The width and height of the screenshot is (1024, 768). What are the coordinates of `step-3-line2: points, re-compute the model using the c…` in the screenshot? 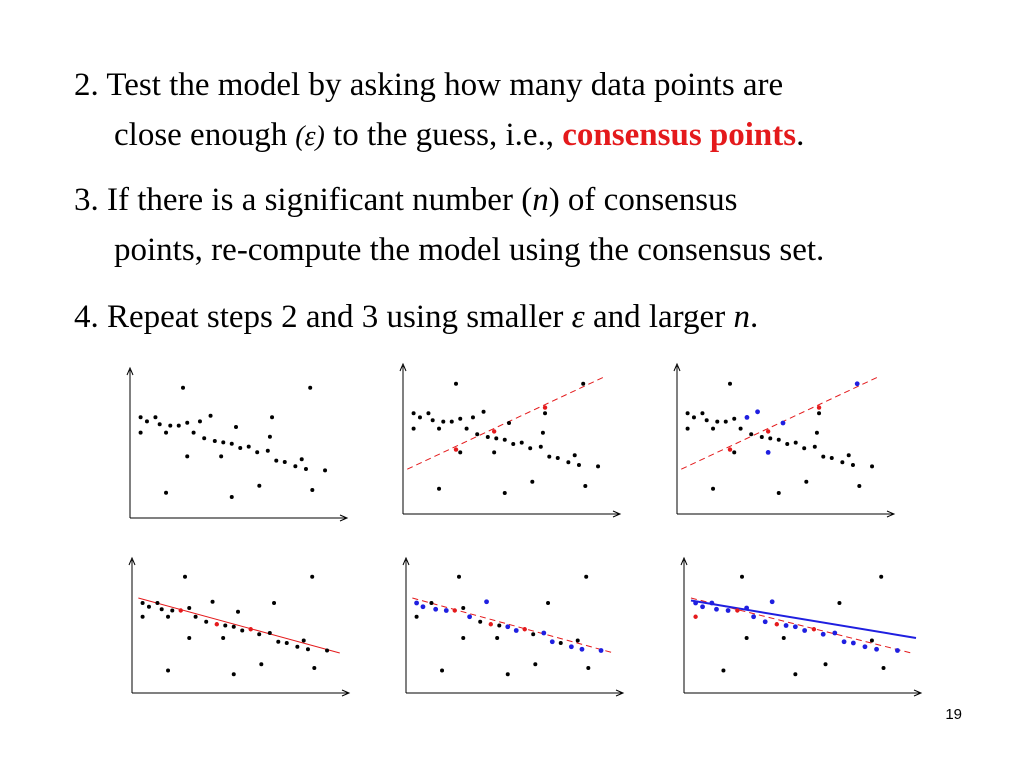 It's located at (469, 250).